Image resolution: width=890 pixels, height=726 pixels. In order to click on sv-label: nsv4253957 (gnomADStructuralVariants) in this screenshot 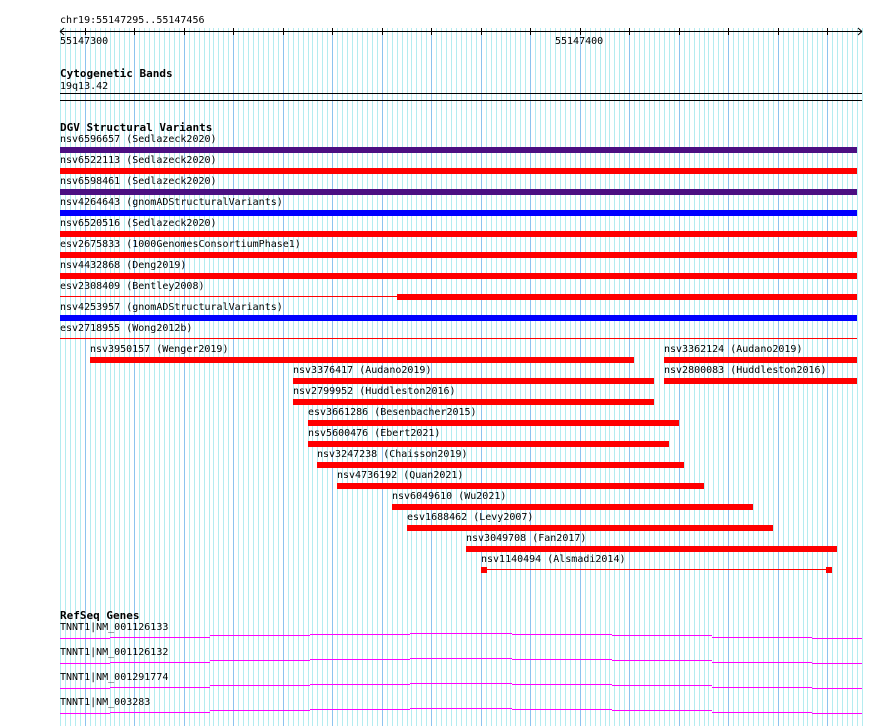, I will do `click(171, 307)`.